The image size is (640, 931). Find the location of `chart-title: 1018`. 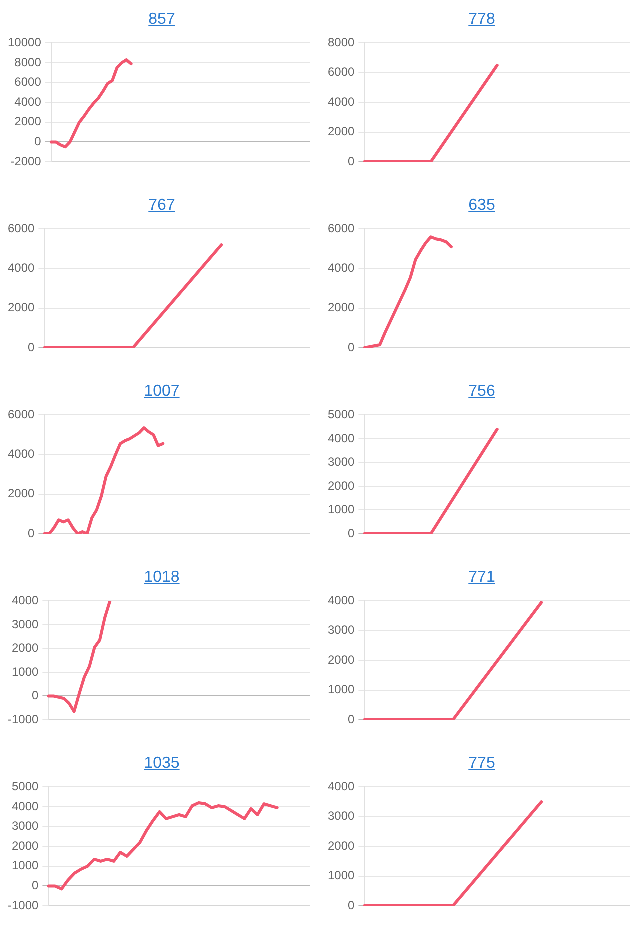

chart-title: 1018 is located at coordinates (162, 577).